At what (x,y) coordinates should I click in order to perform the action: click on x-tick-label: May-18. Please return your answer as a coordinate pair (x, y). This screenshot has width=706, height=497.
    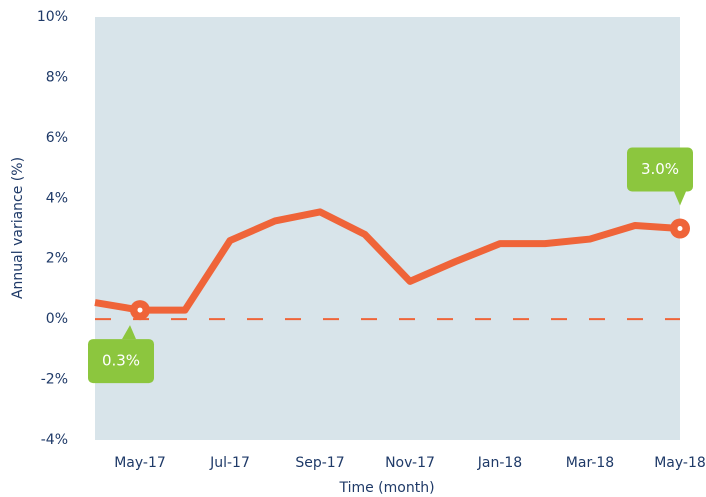
    Looking at the image, I should click on (680, 463).